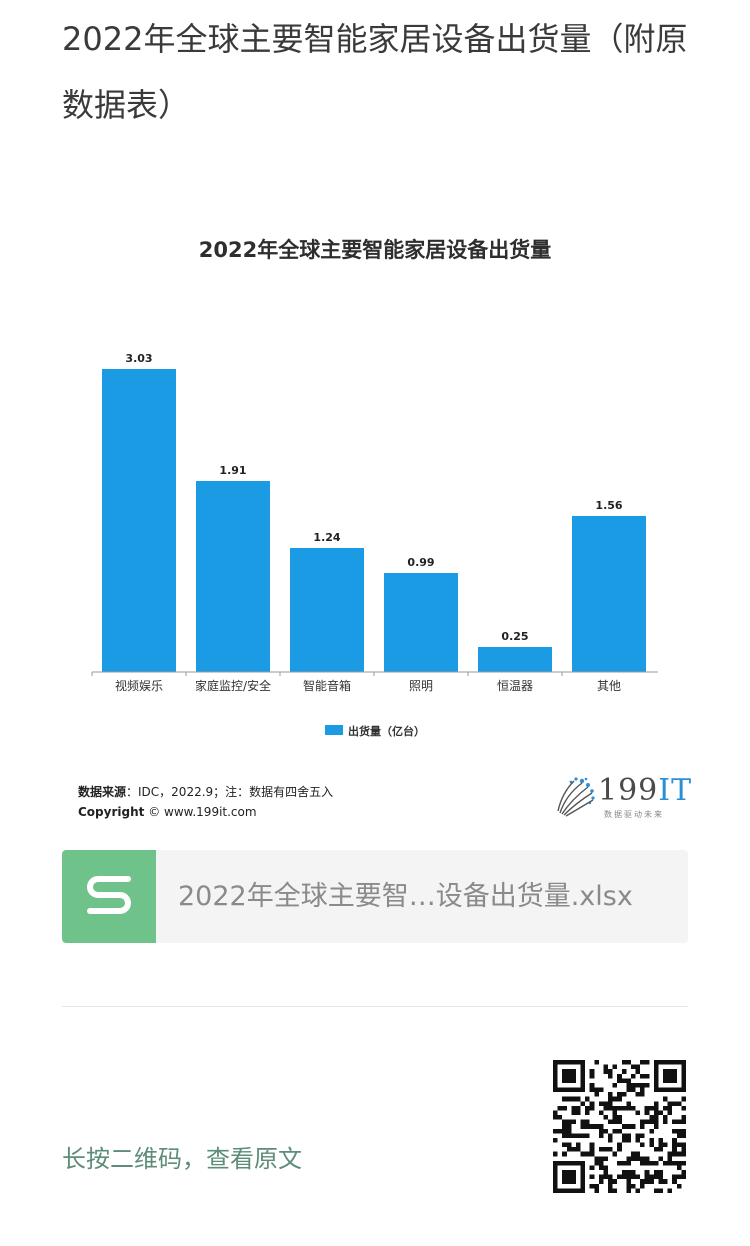 The width and height of the screenshot is (750, 1246). What do you see at coordinates (182, 1159) in the screenshot?
I see `qr-hint-text: 长按二维码，查看原文` at bounding box center [182, 1159].